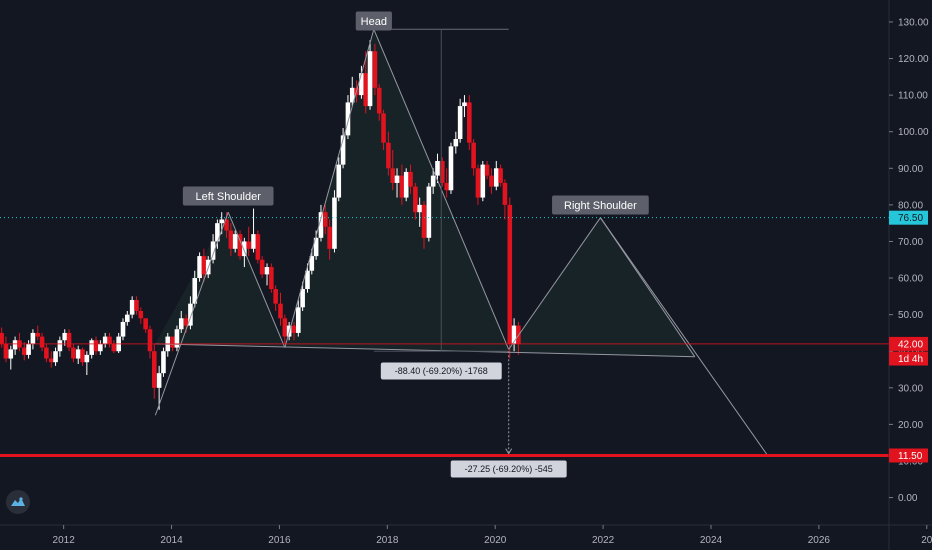  What do you see at coordinates (913, 96) in the screenshot?
I see `y-tick-label: 110.00` at bounding box center [913, 96].